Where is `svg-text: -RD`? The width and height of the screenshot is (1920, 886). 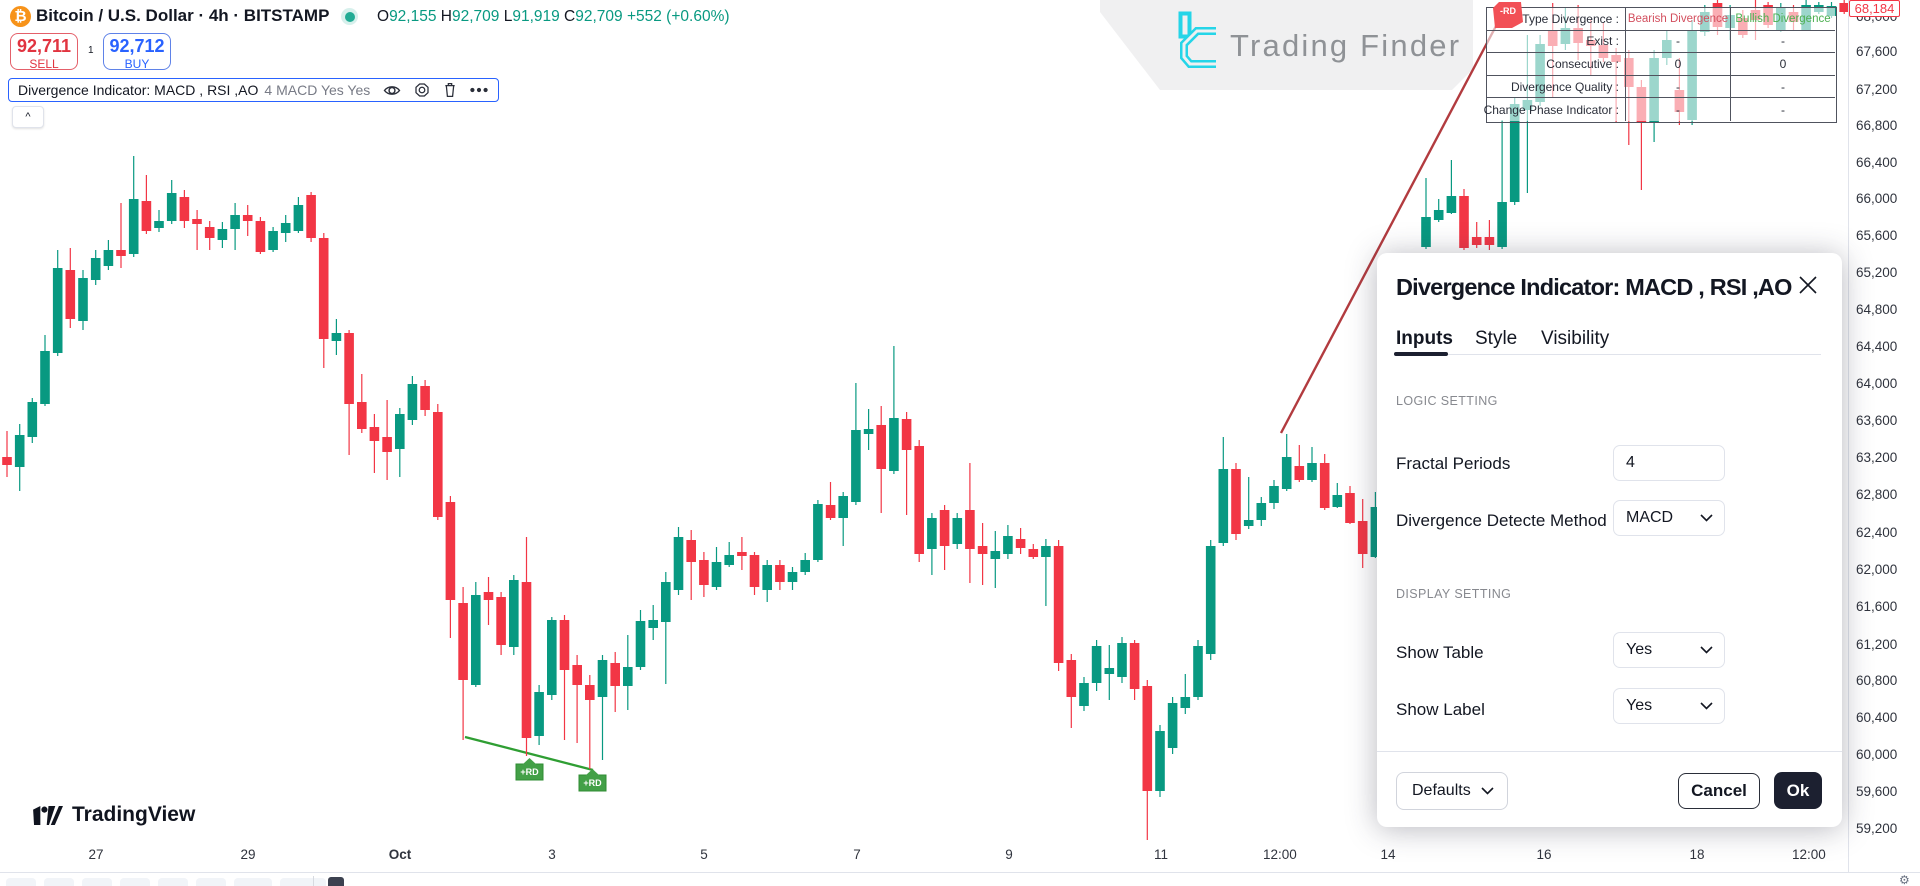
svg-text: -RD is located at coordinates (1508, 11).